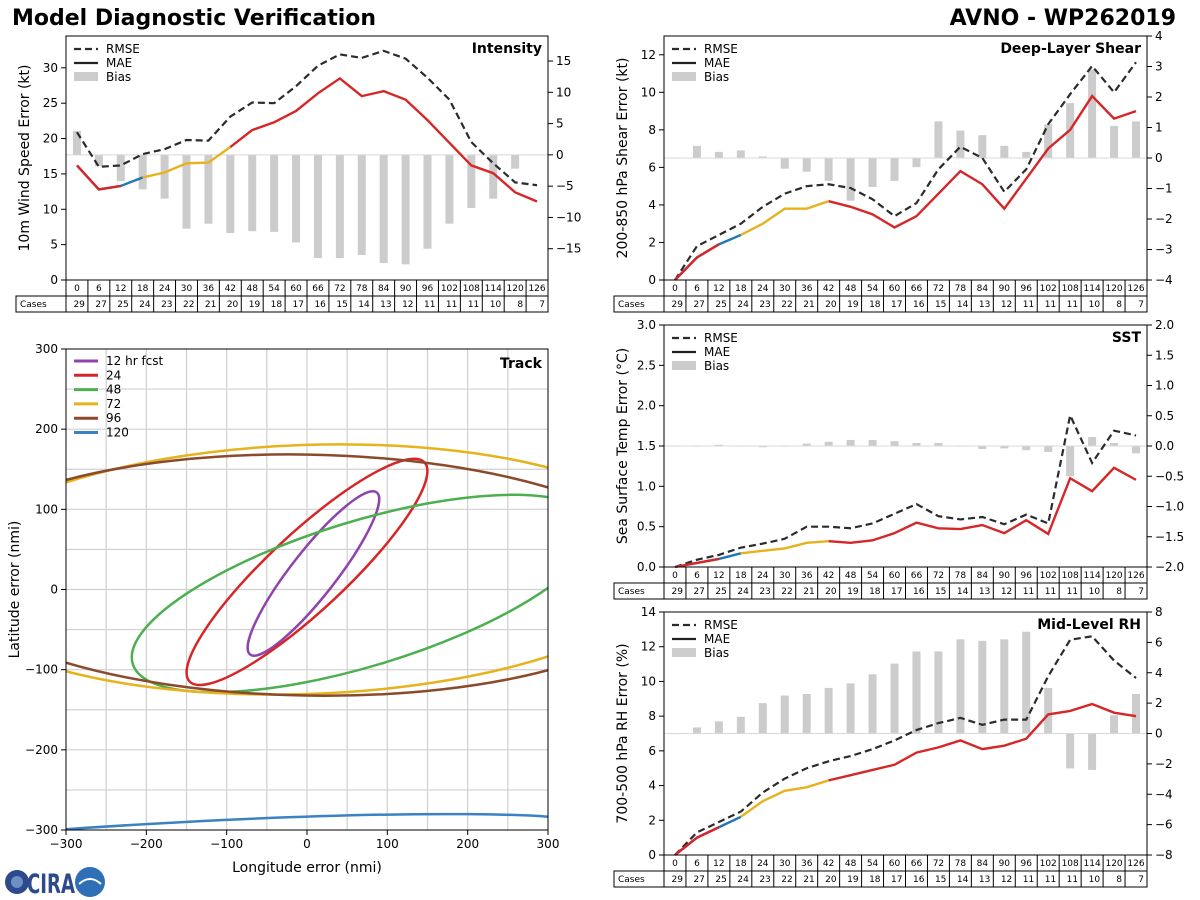  I want to click on hour-label: 120, so click(1113, 864).